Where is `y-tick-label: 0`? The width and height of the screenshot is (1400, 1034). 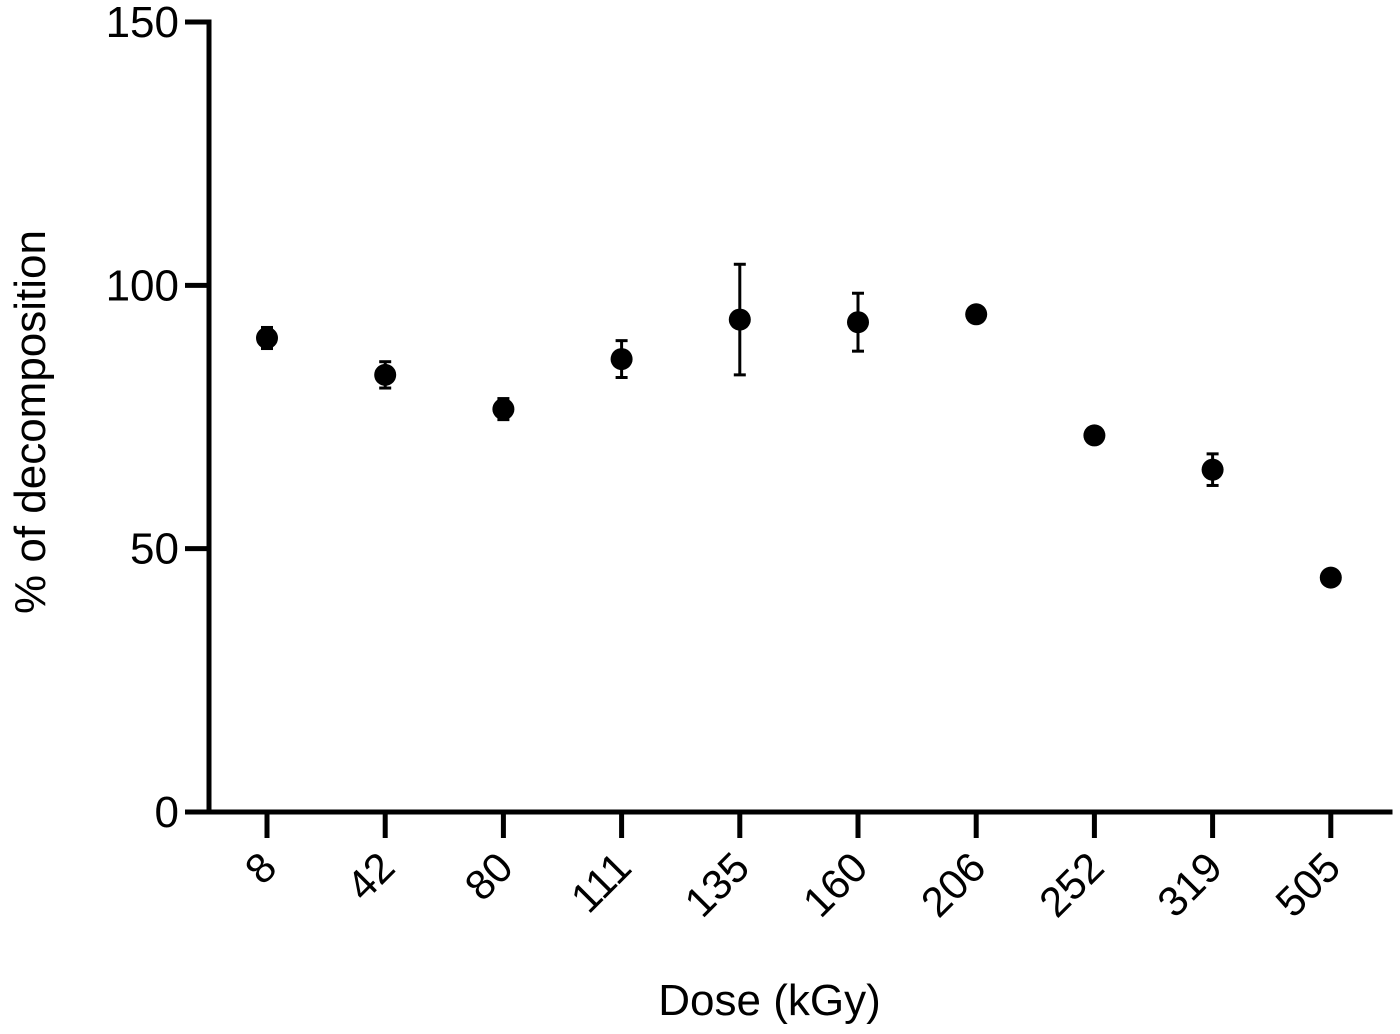
y-tick-label: 0 is located at coordinates (167, 812).